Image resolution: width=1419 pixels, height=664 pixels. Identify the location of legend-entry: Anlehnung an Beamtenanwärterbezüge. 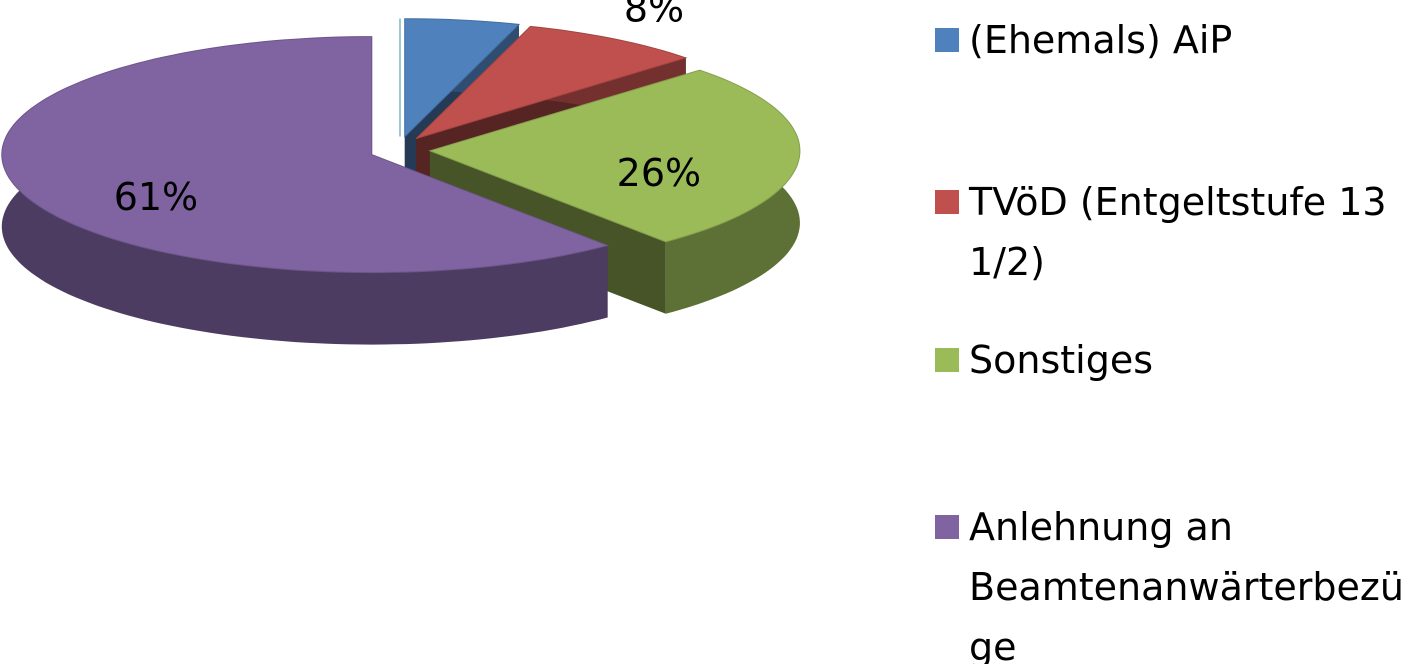
(1172, 580).